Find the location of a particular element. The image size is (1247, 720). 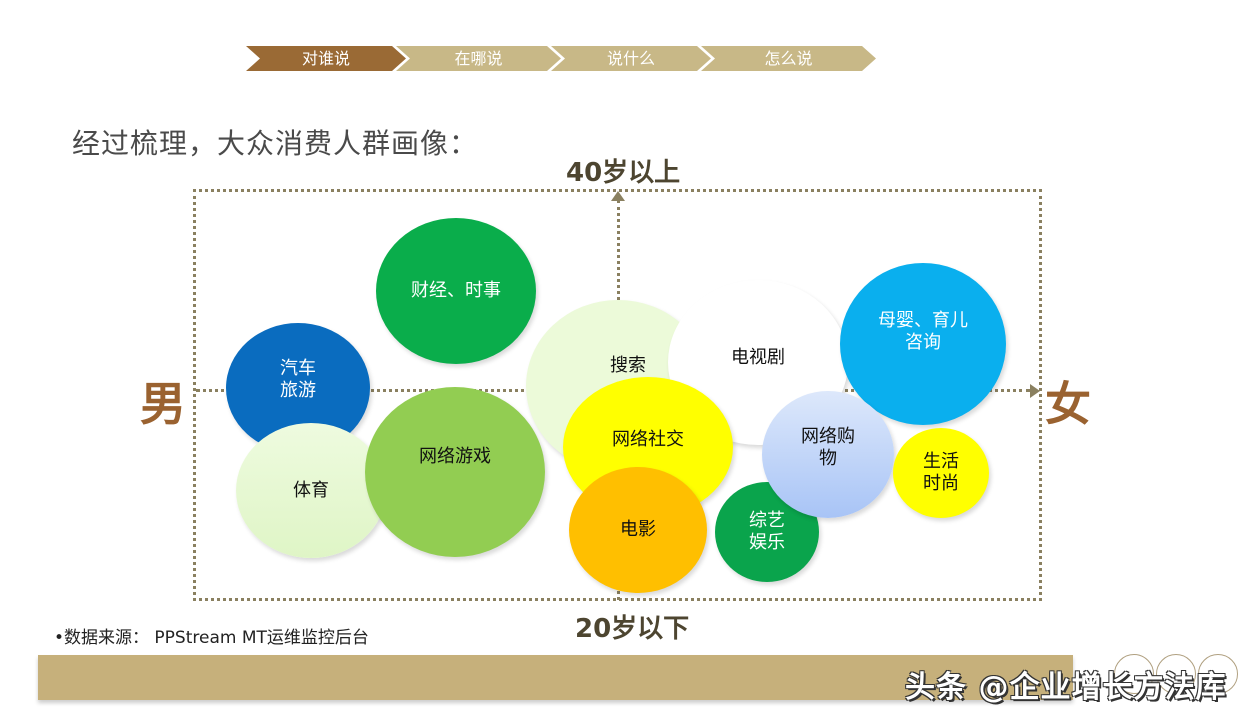

axis-label-bottom: 20岁以下 is located at coordinates (632, 629).